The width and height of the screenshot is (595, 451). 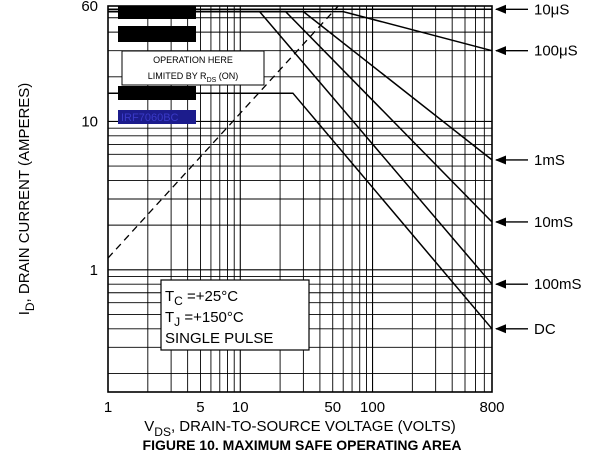 I want to click on curve-label: 10mS, so click(x=553, y=222).